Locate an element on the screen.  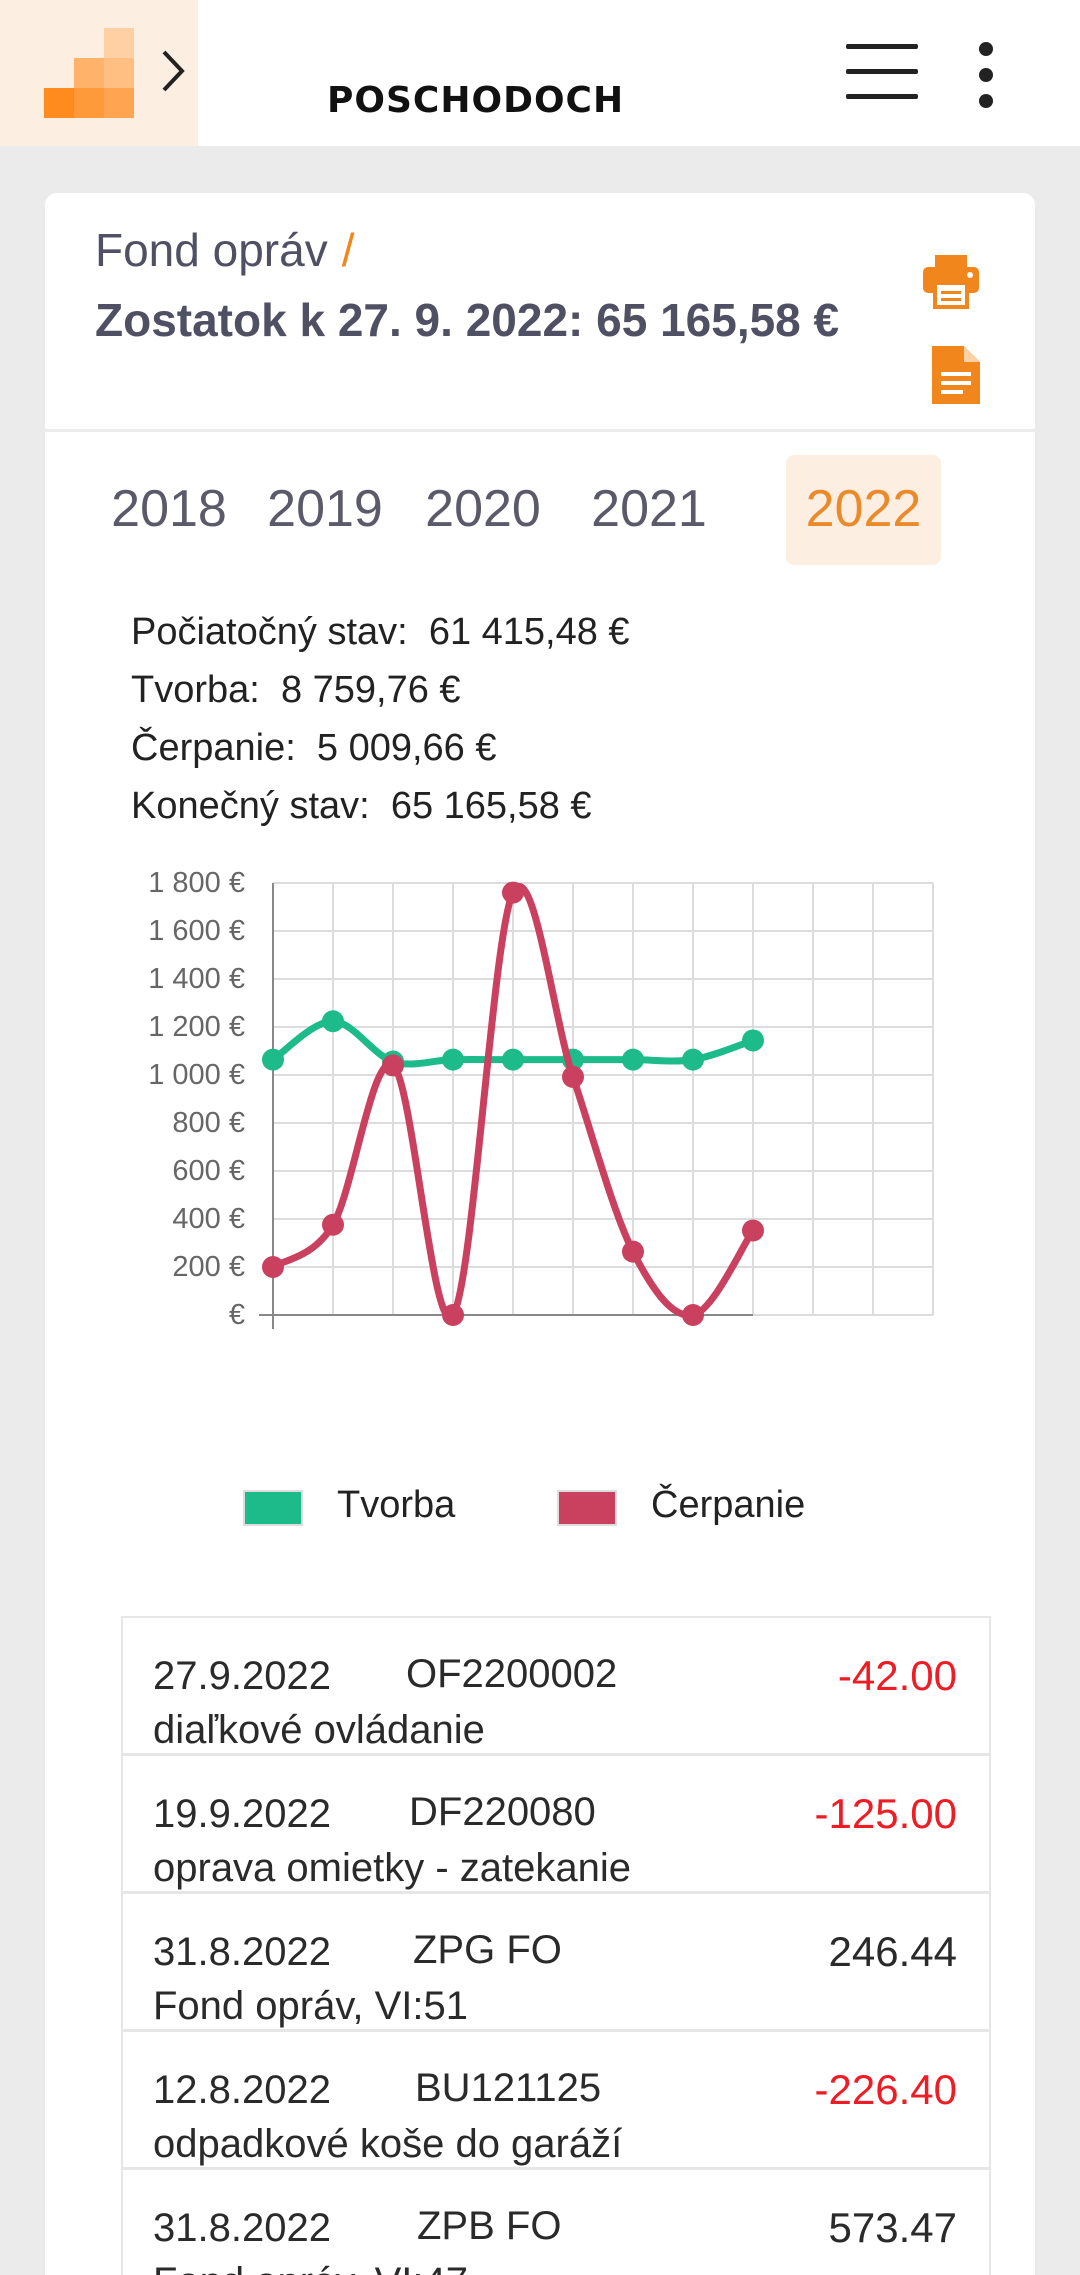
y-tick-label: 800 € is located at coordinates (208, 1123).